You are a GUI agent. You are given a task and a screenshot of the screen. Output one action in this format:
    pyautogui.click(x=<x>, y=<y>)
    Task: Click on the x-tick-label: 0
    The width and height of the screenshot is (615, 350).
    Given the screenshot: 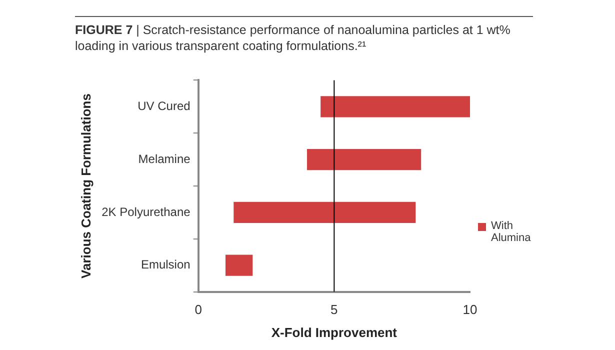 What is the action you would take?
    pyautogui.click(x=198, y=310)
    